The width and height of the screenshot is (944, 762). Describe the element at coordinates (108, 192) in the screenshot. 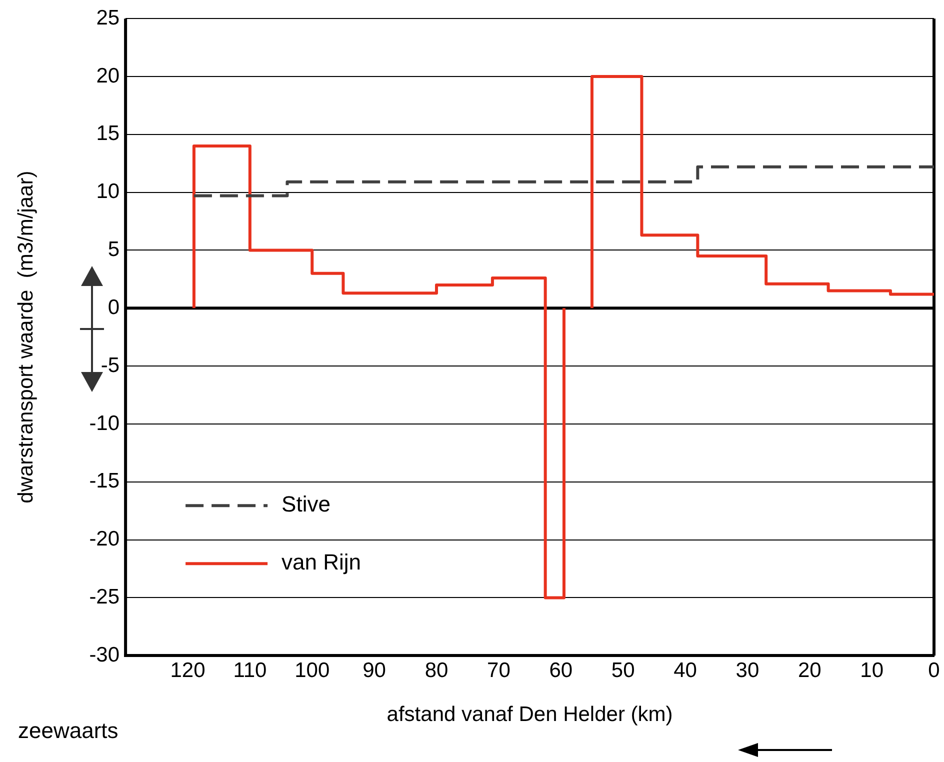

I see `y-tick-label: 10` at that location.